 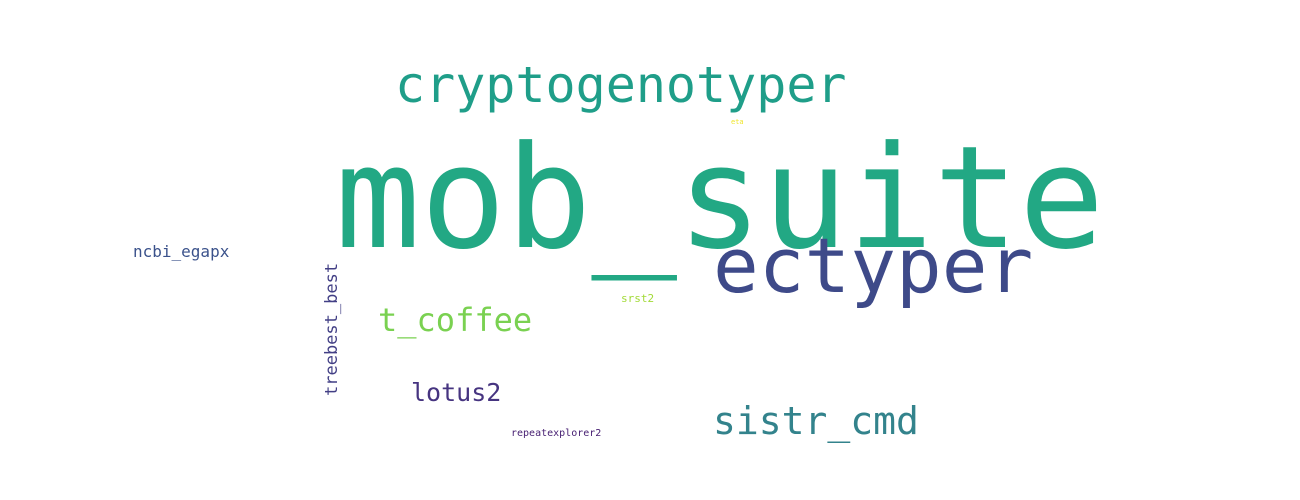 What do you see at coordinates (456, 392) in the screenshot?
I see `word-lotus2: lotus2` at bounding box center [456, 392].